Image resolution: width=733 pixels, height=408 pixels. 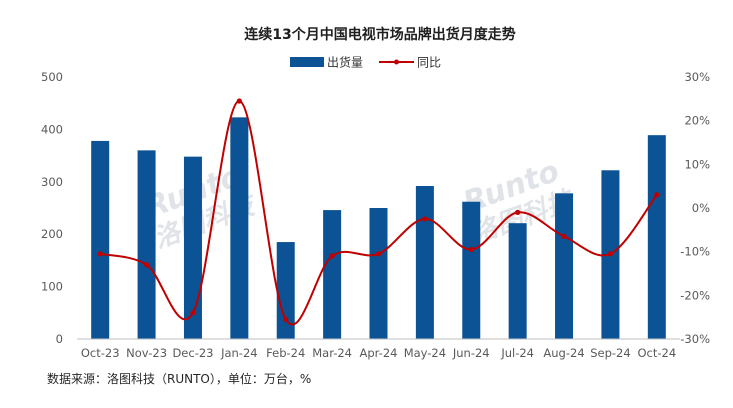 I want to click on left-axis-ticks: 0 100 200 300 400 500, so click(x=52, y=208).